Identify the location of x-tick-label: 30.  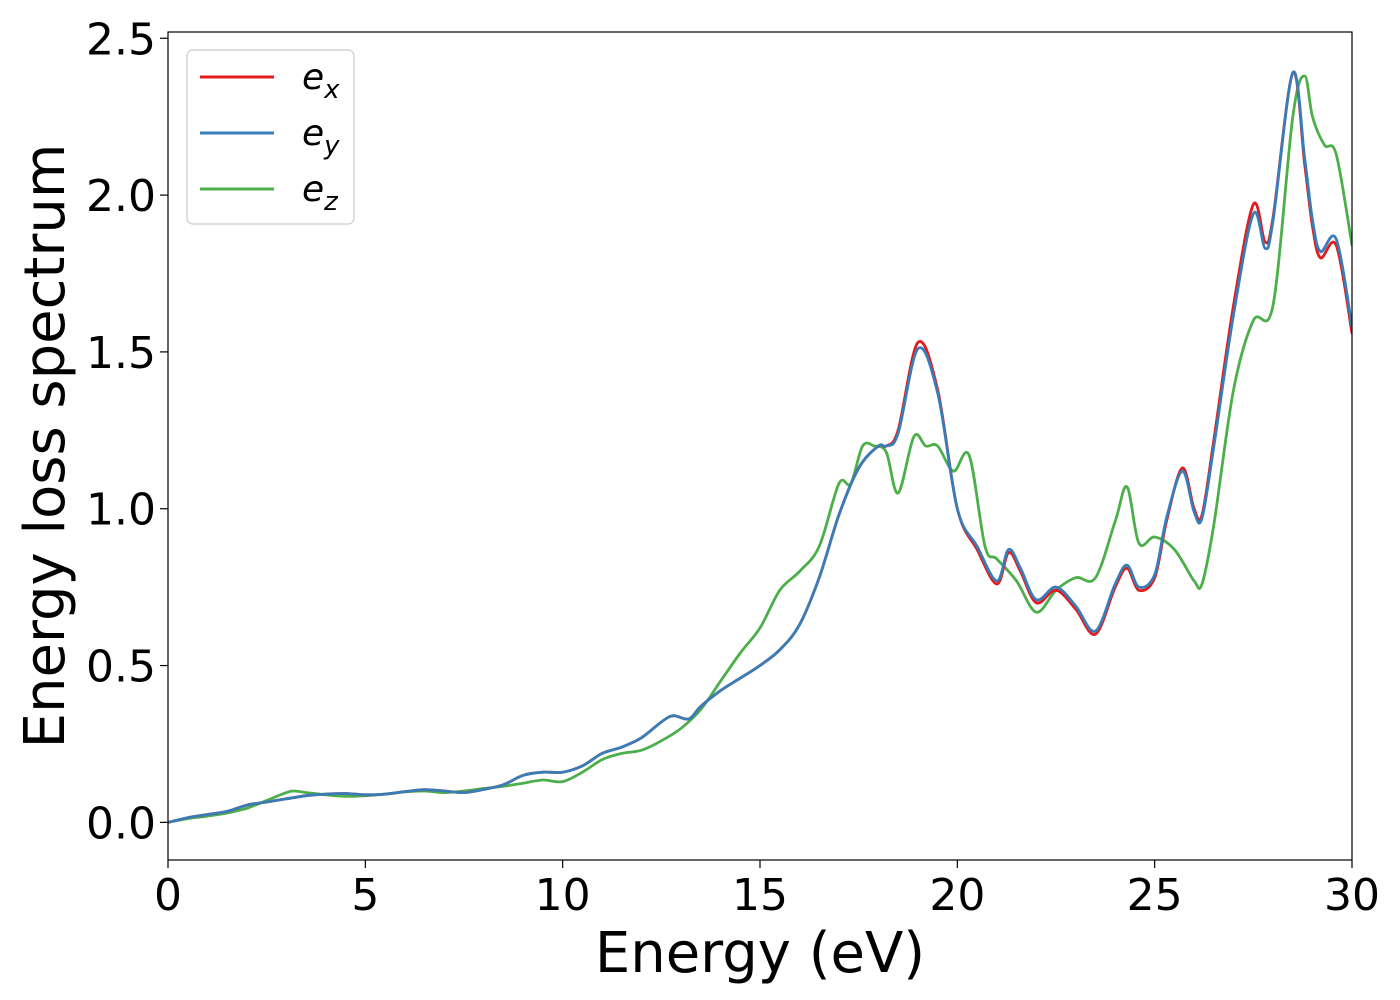
(1352, 895).